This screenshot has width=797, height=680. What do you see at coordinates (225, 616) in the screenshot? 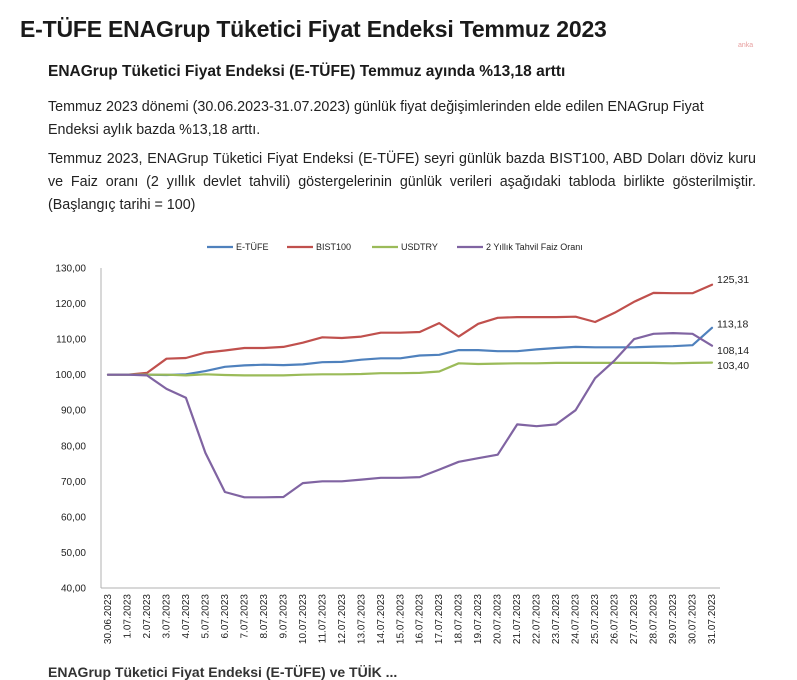
I see `x-tick-label: 6.07.2023` at bounding box center [225, 616].